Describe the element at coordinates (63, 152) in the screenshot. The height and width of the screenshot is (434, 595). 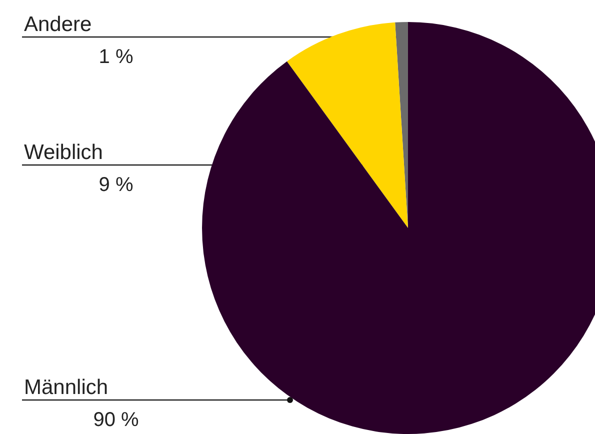
I see `slice-label: Weiblich` at that location.